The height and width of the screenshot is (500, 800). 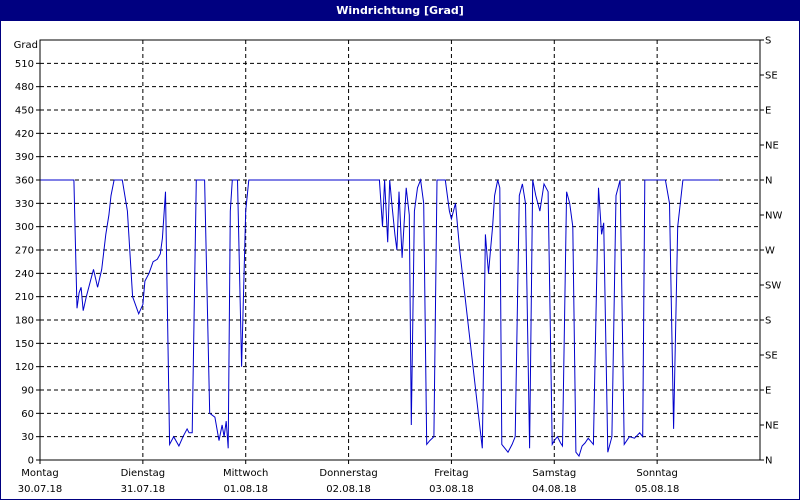 What do you see at coordinates (773, 286) in the screenshot?
I see `compass-label: SW` at bounding box center [773, 286].